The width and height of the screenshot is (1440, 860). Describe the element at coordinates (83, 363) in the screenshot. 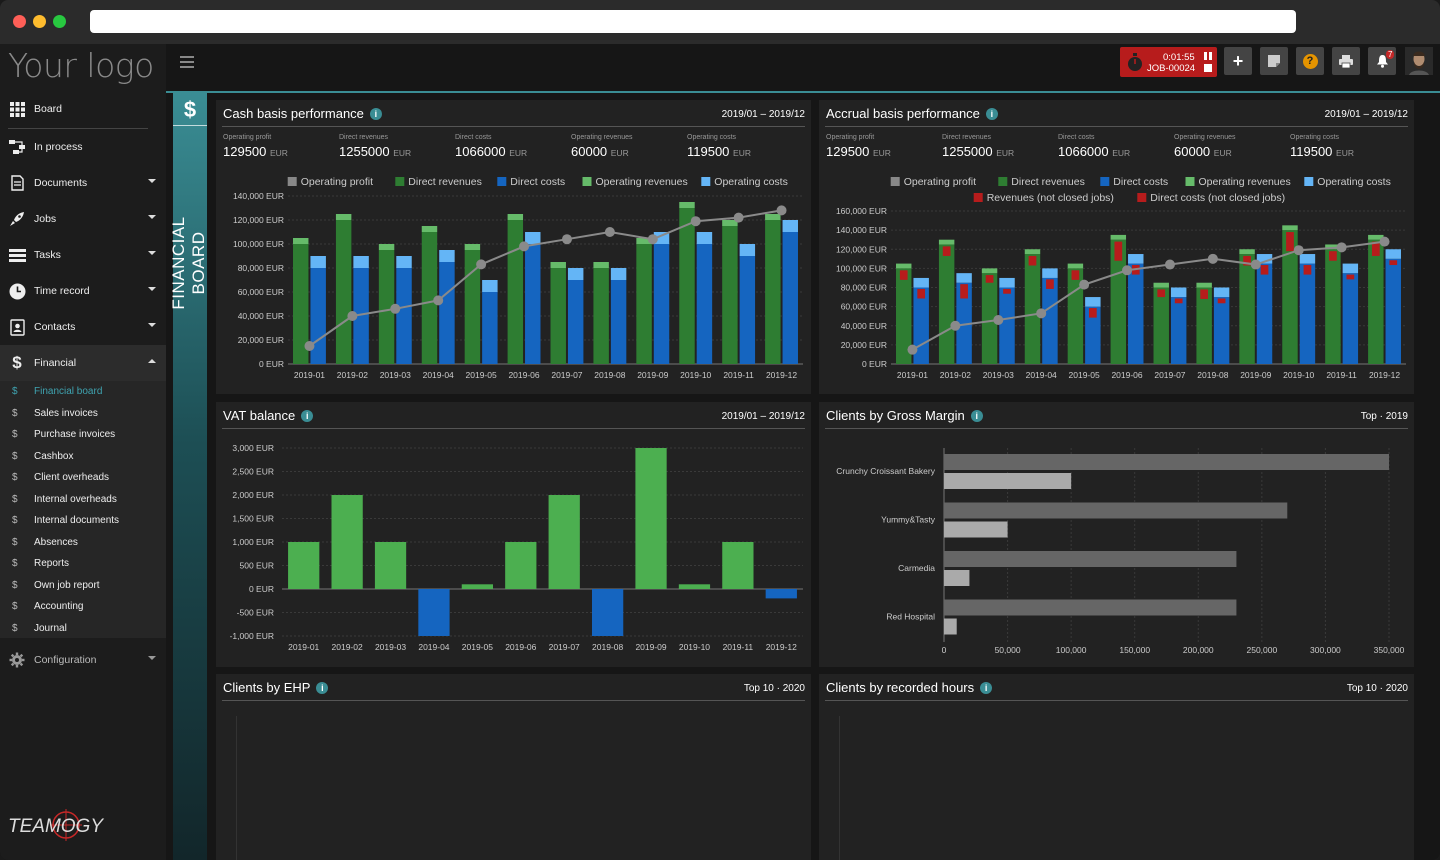

I see `sidebar-item-financial: $ Financial` at that location.